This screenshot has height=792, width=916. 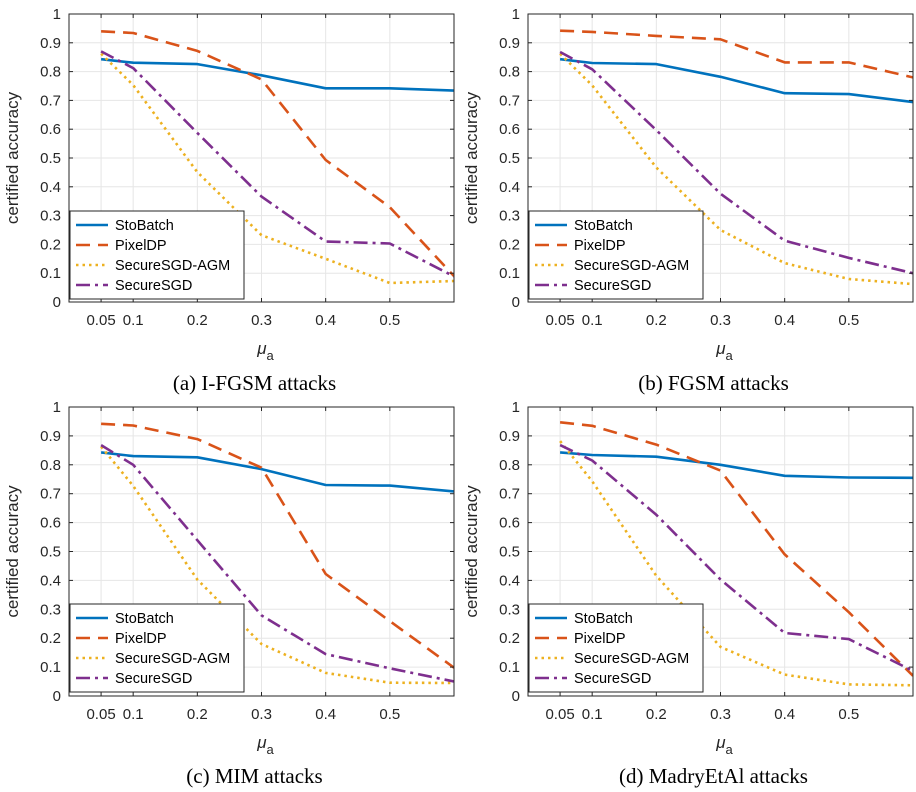 I want to click on x-tick-label: 0.1, so click(x=133, y=320).